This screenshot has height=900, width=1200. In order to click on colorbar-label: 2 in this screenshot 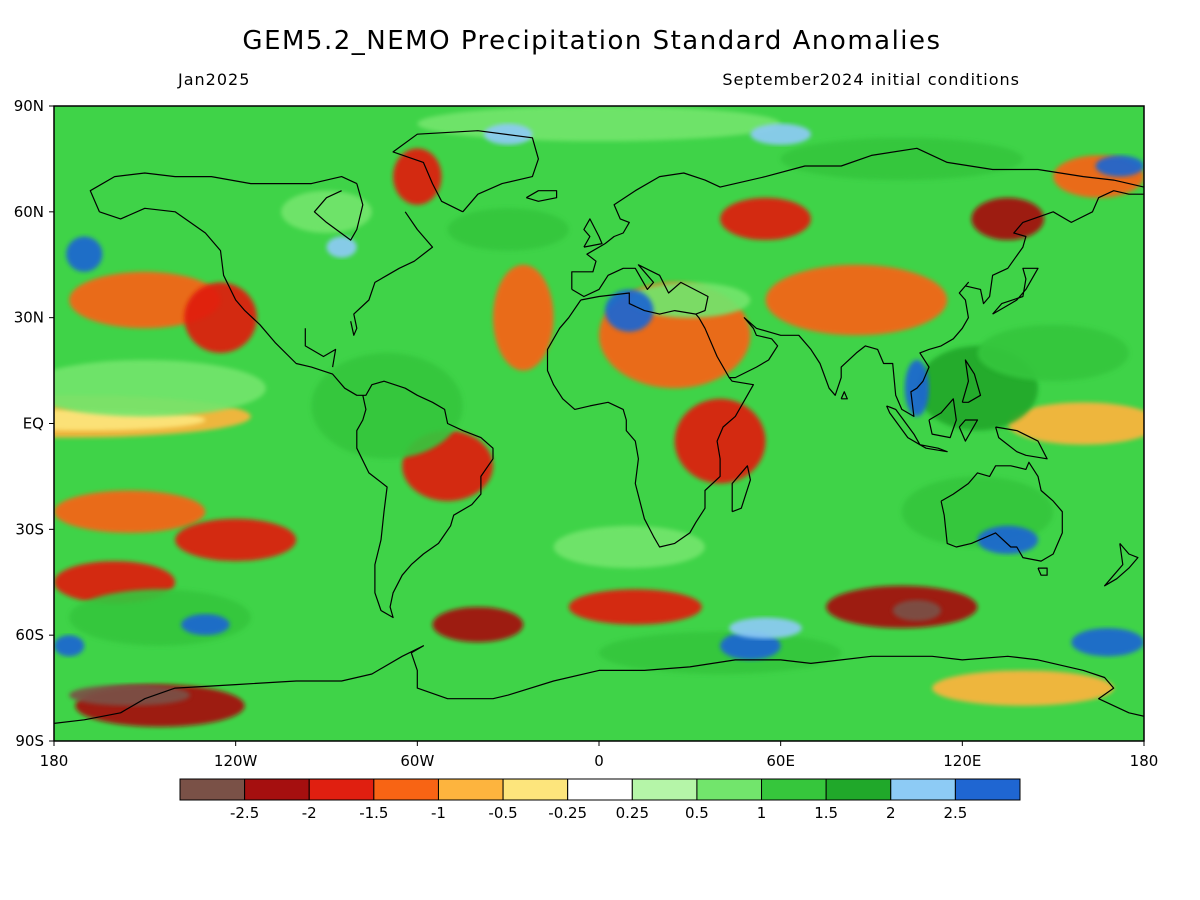, I will do `click(891, 813)`.